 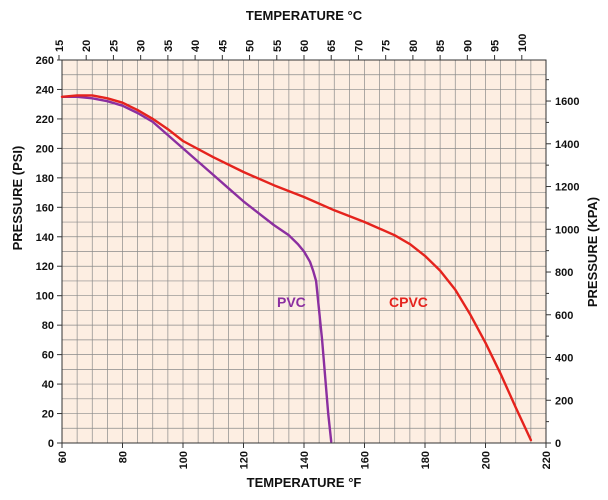 I want to click on top-tick-label: 100, so click(x=523, y=43).